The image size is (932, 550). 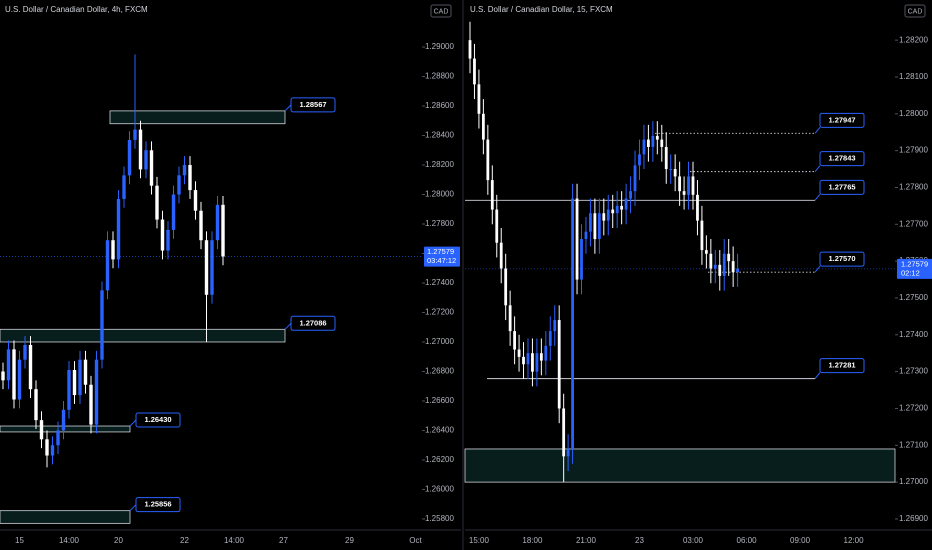 What do you see at coordinates (439, 430) in the screenshot?
I see `y-tick-label: 1.26400` at bounding box center [439, 430].